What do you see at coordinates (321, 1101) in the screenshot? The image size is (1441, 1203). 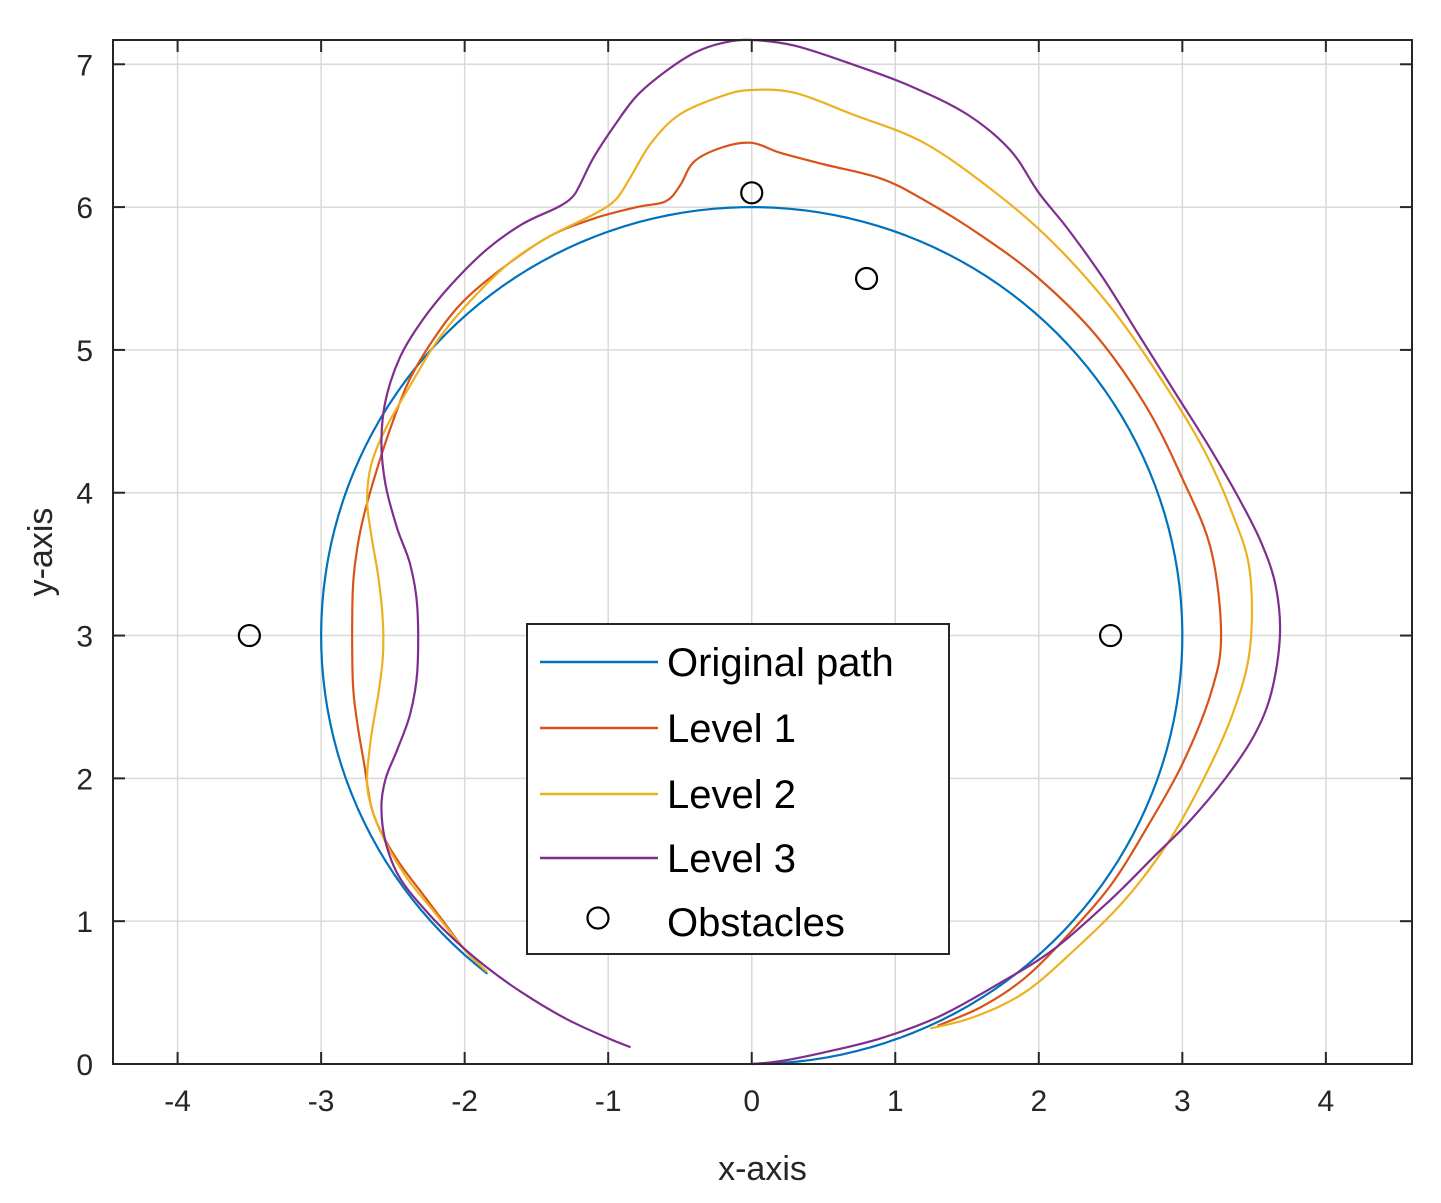 I see `x-tick-label: -3` at bounding box center [321, 1101].